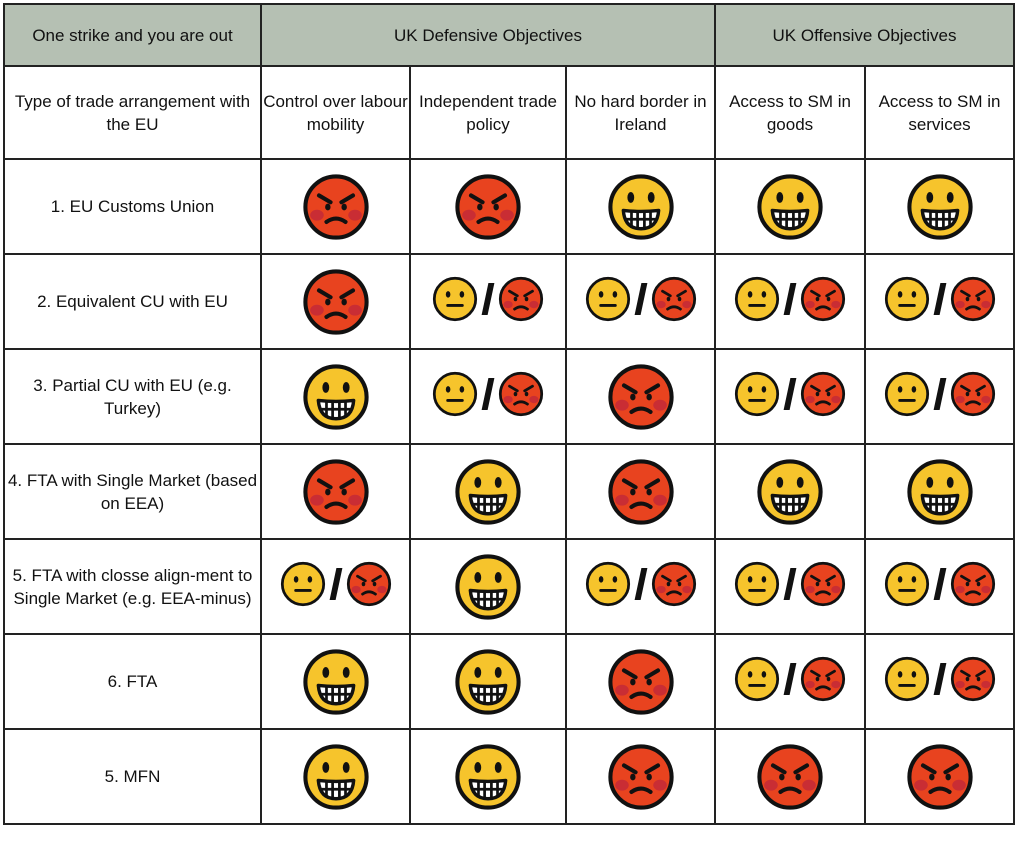  I want to click on table-row: 1. EU Customs Union, so click(509, 206).